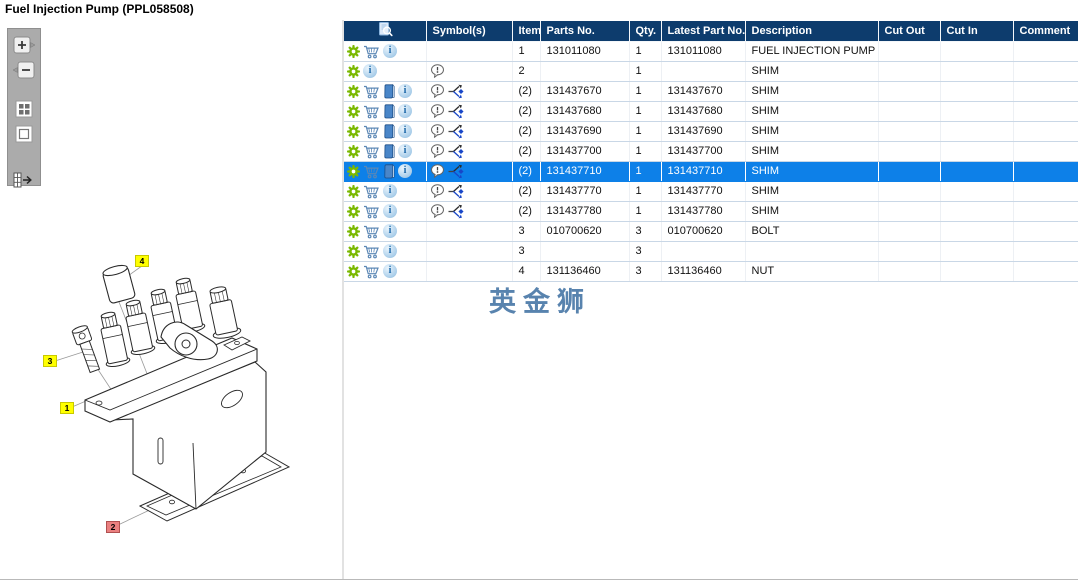  What do you see at coordinates (113, 527) in the screenshot?
I see `diagram-callout-2: 2` at bounding box center [113, 527].